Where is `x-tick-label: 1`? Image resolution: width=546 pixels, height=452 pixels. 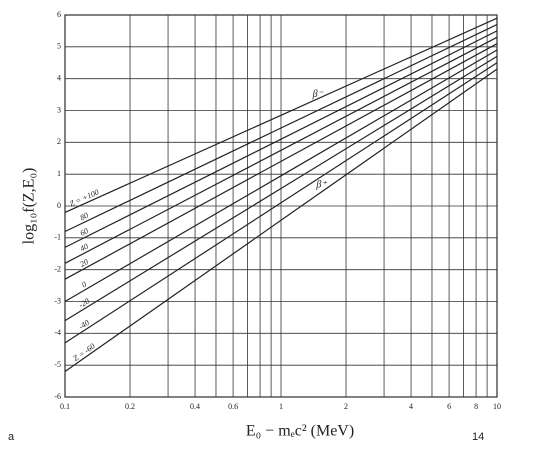 x-tick-label: 1 is located at coordinates (281, 406).